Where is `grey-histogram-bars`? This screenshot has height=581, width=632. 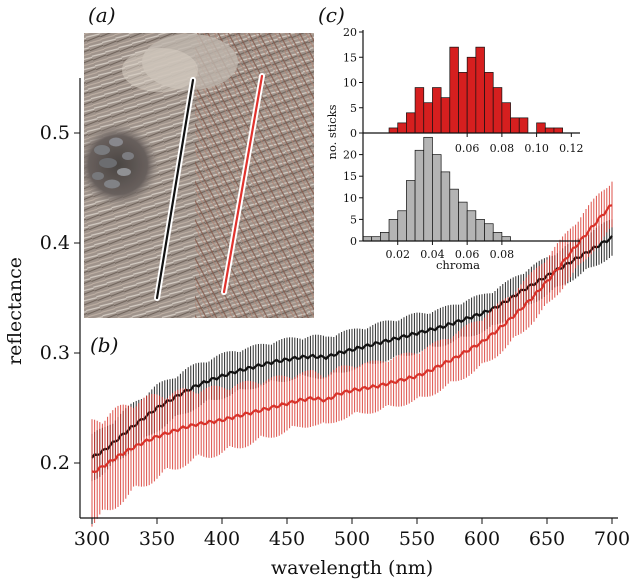
grey-histogram-bars is located at coordinates (436, 189).